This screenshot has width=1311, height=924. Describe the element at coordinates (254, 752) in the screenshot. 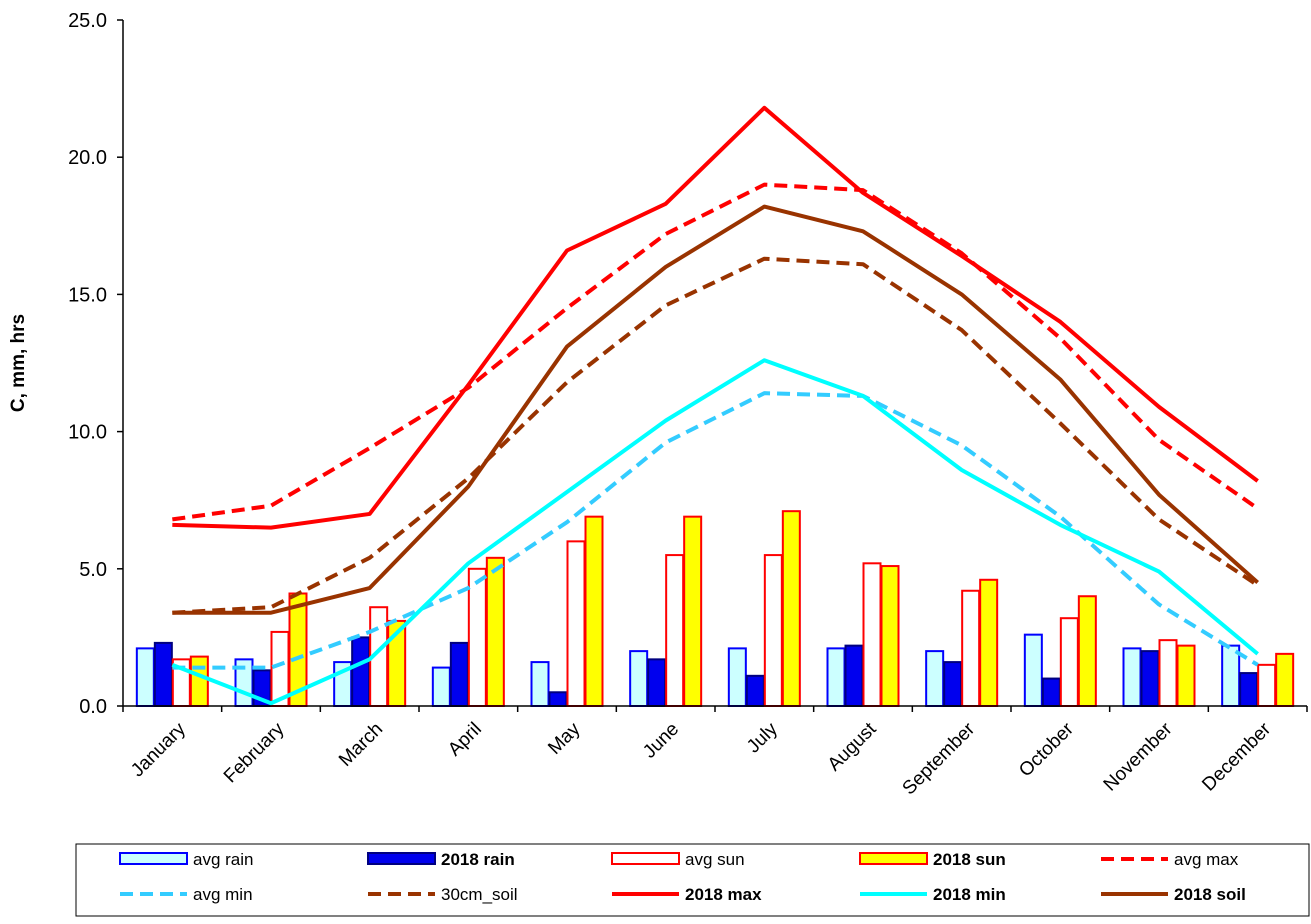

I see `x-tick-label-february: February` at that location.